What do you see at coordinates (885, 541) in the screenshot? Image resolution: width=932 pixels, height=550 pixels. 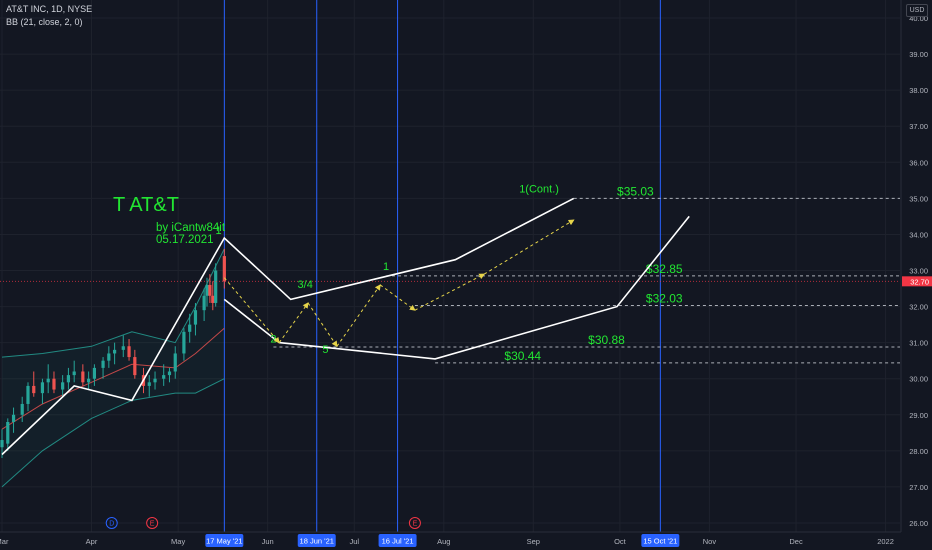 I see `month-label: 2022` at bounding box center [885, 541].